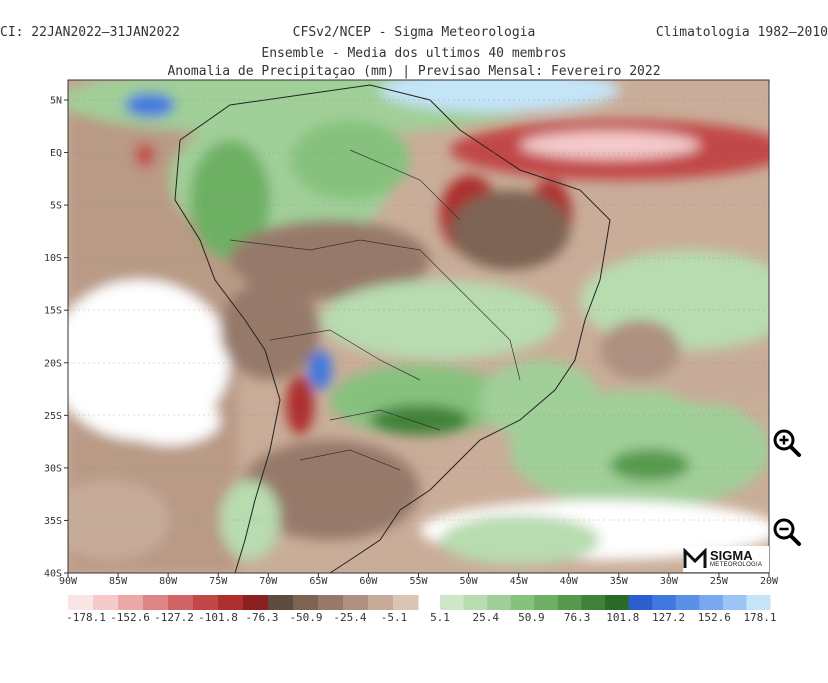 The width and height of the screenshot is (828, 683). Describe the element at coordinates (56, 101) in the screenshot. I see `lat-label: 5N` at that location.